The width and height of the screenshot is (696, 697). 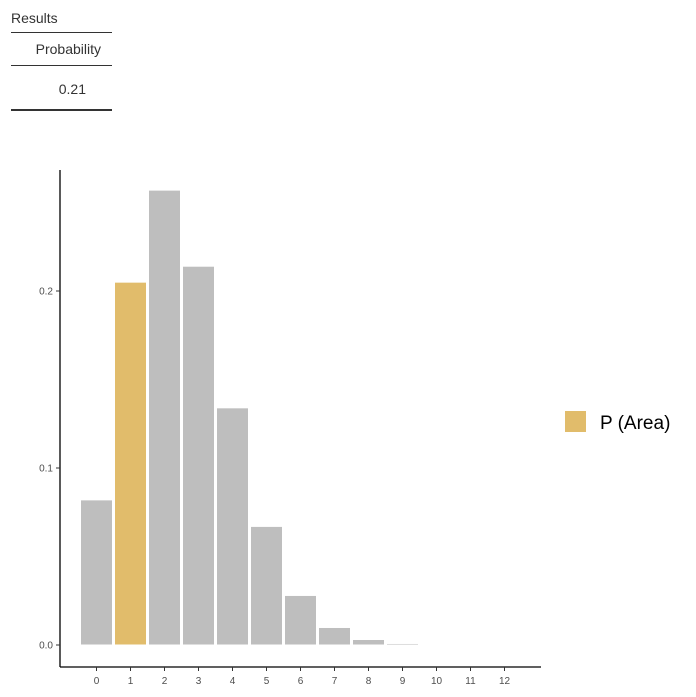 What do you see at coordinates (267, 681) in the screenshot?
I see `x-tick-label: 5` at bounding box center [267, 681].